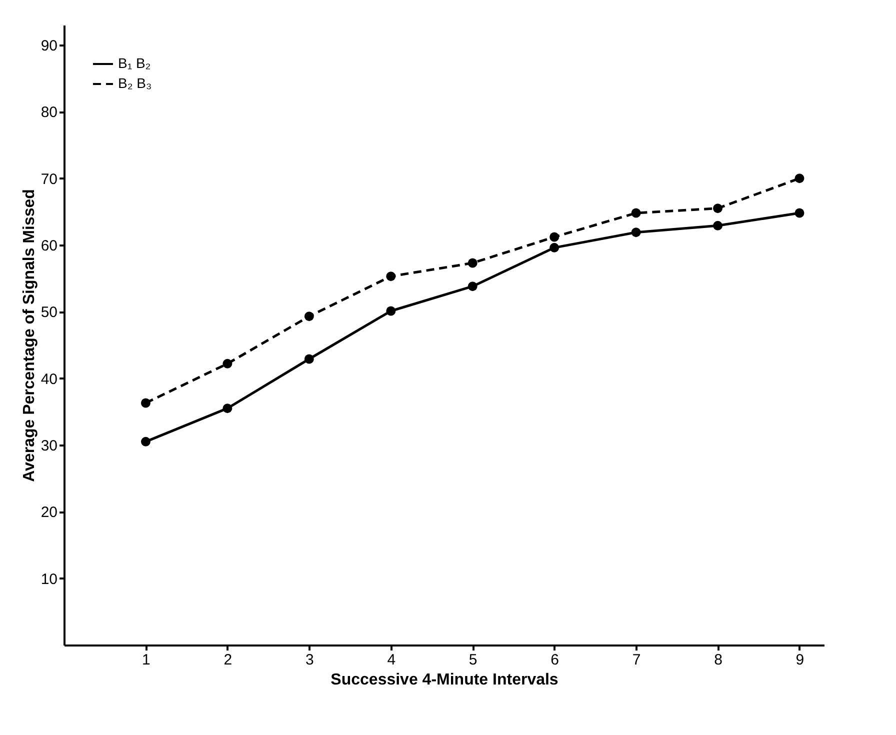 This screenshot has width=896, height=735. What do you see at coordinates (718, 660) in the screenshot?
I see `x-tick-label: 8` at bounding box center [718, 660].